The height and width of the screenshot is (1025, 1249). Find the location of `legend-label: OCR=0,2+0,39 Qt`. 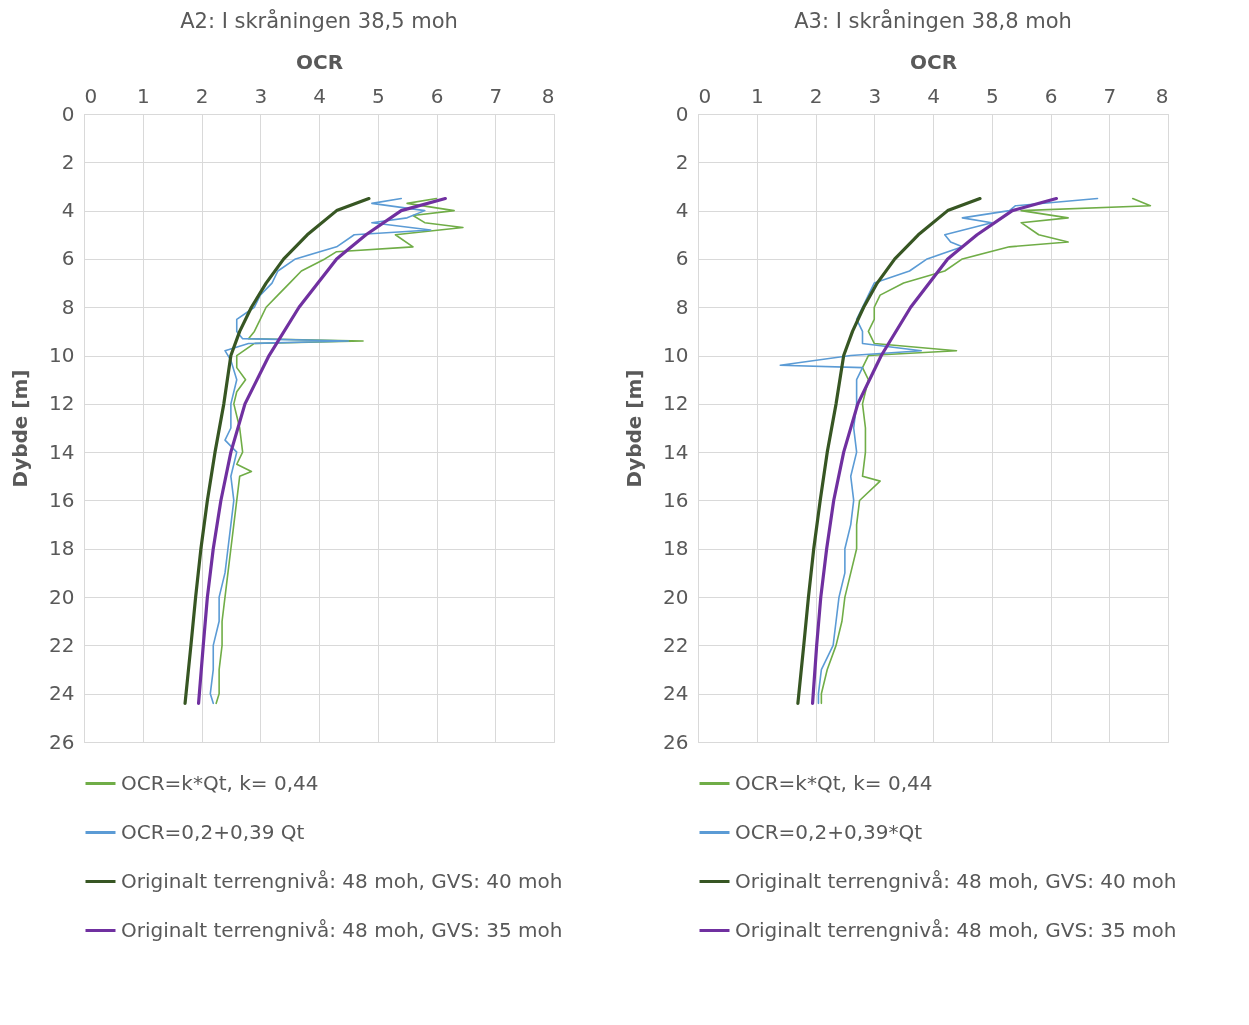

legend-label: OCR=0,2+0,39 Qt is located at coordinates (213, 831).